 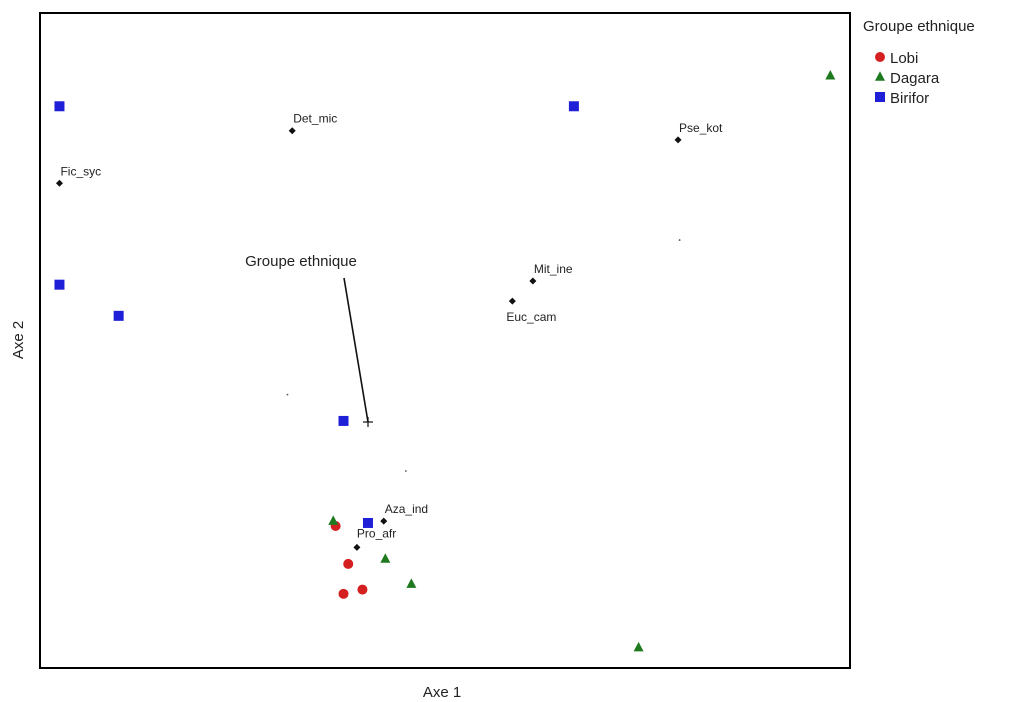 What do you see at coordinates (356, 350) in the screenshot?
I see `vector-arrow` at bounding box center [356, 350].